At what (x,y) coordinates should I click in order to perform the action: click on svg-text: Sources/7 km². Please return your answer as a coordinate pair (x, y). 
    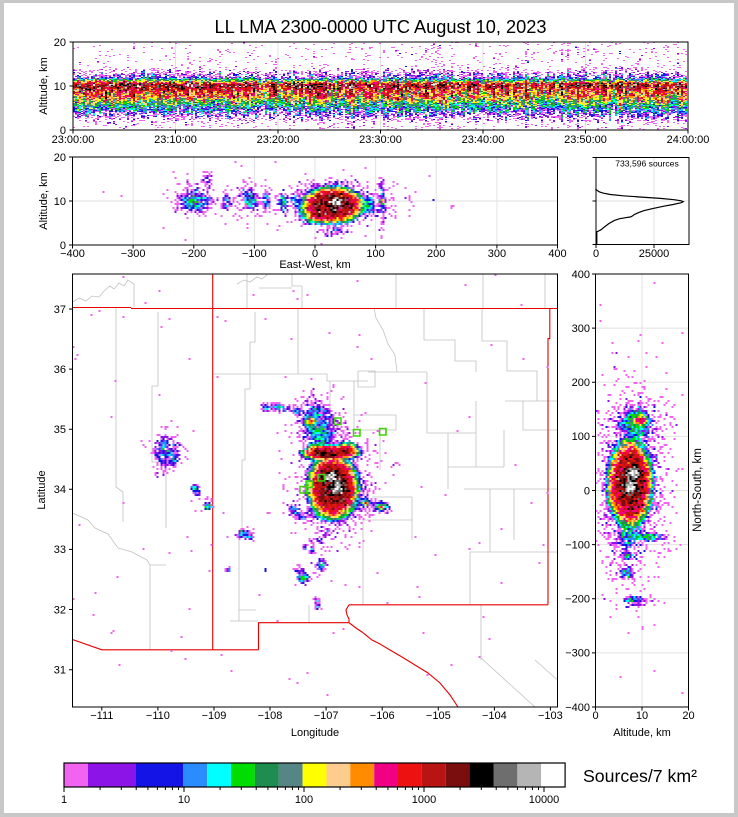
    Looking at the image, I should click on (640, 776).